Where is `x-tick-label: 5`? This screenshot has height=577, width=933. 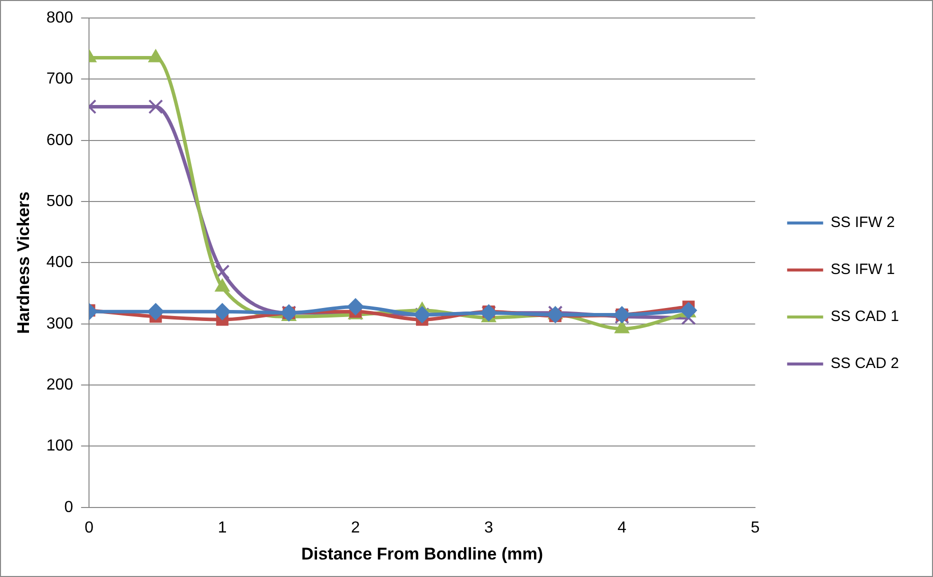
x-tick-label: 5 is located at coordinates (755, 527).